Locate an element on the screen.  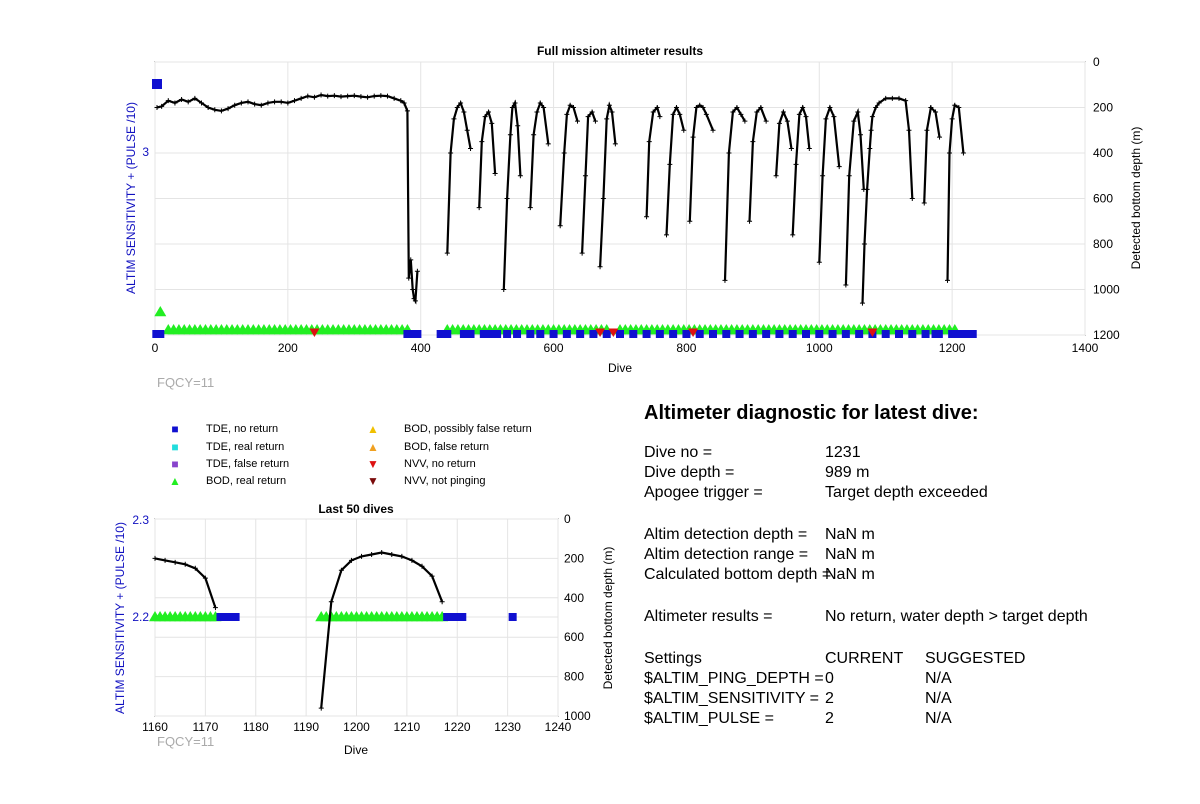
dive-no-value: 1231 is located at coordinates (843, 452).